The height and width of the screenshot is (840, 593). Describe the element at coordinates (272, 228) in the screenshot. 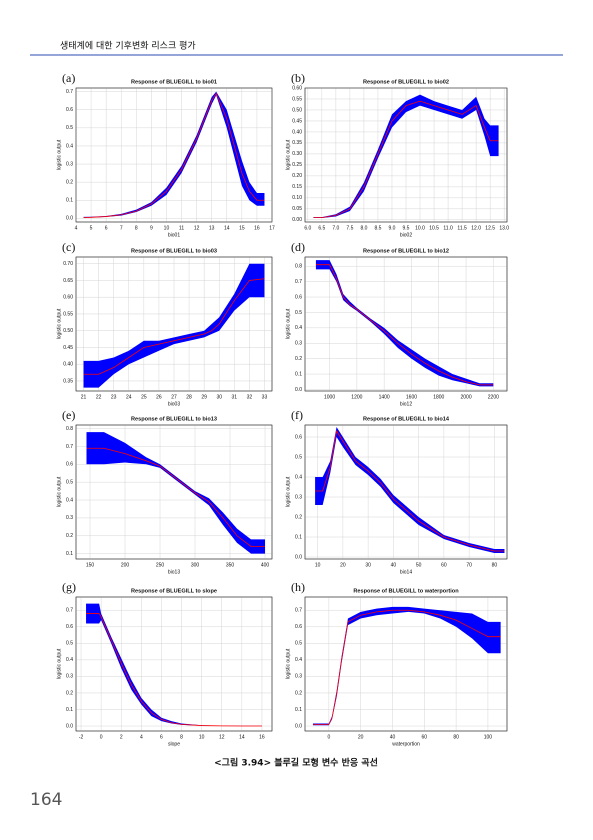

I see `x-tick-label: 17` at that location.